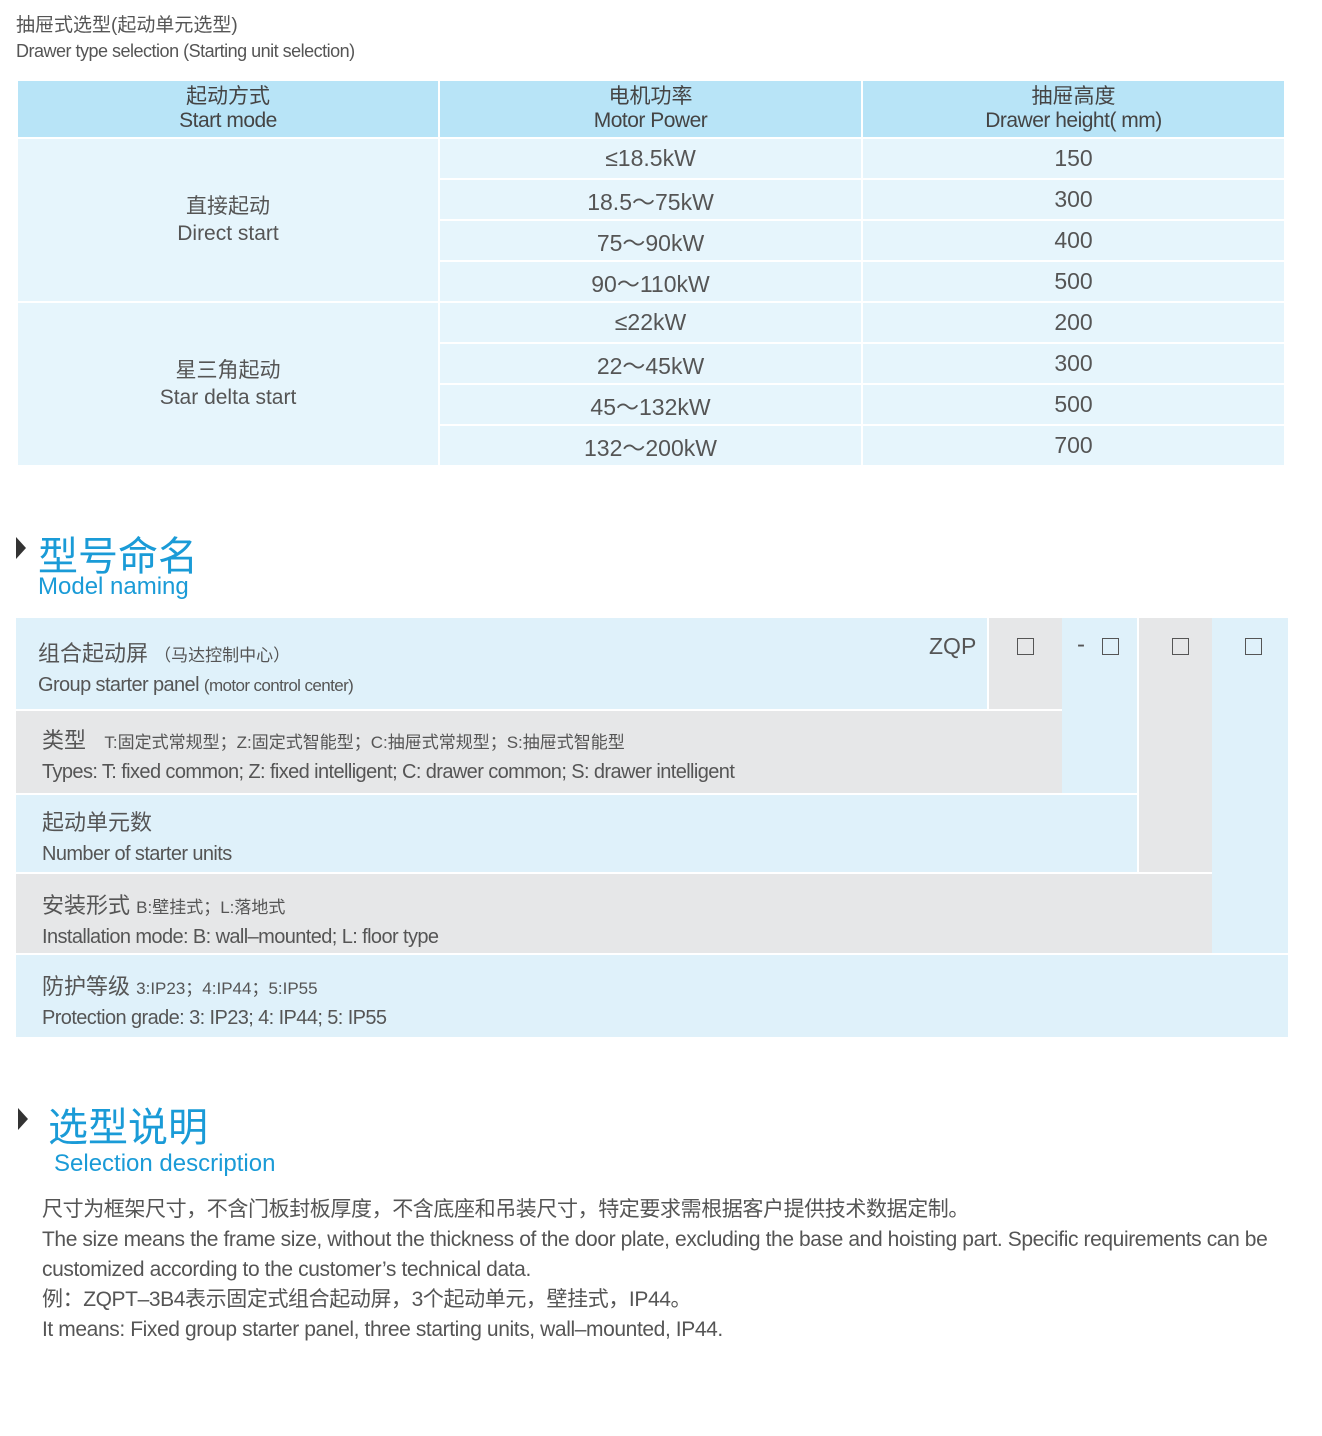 This screenshot has height=1436, width=1322. What do you see at coordinates (1073, 109) in the screenshot?
I see `header-drawer-height: 抽屉高度 Drawer height( mm)` at bounding box center [1073, 109].